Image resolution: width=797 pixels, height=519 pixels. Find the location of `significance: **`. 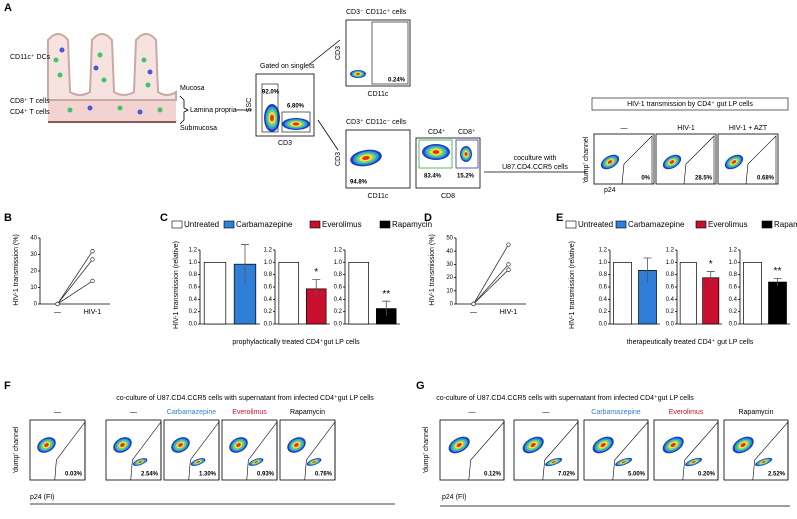

significance: ** is located at coordinates (778, 271).